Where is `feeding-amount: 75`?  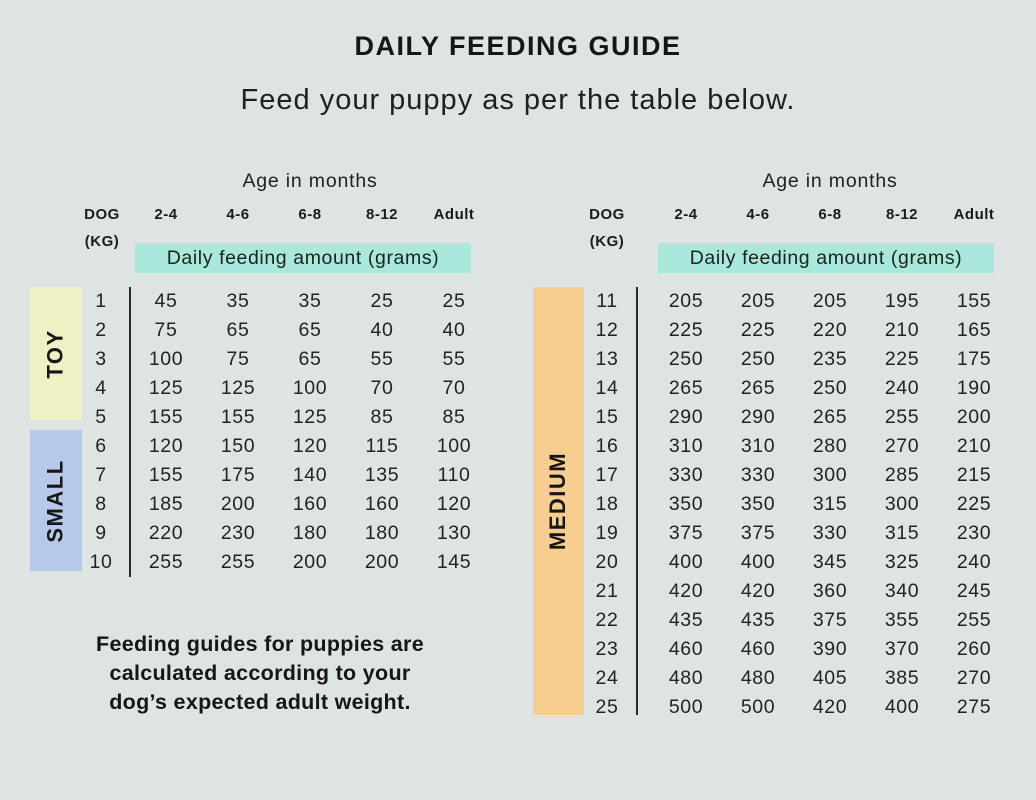
feeding-amount: 75 is located at coordinates (238, 359).